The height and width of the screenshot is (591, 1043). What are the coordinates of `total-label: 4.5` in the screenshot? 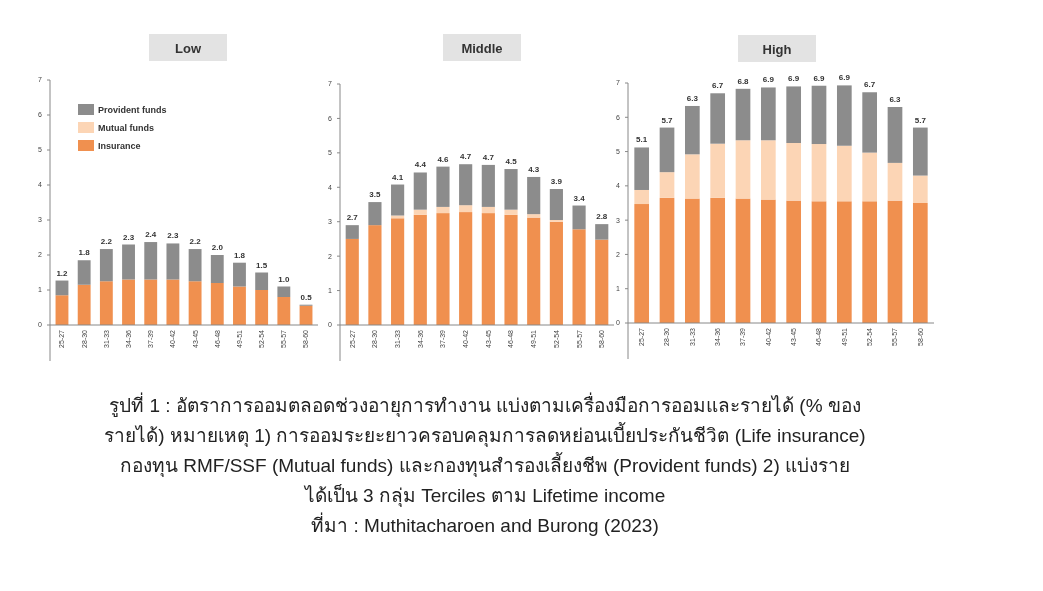 It's located at (511, 162).